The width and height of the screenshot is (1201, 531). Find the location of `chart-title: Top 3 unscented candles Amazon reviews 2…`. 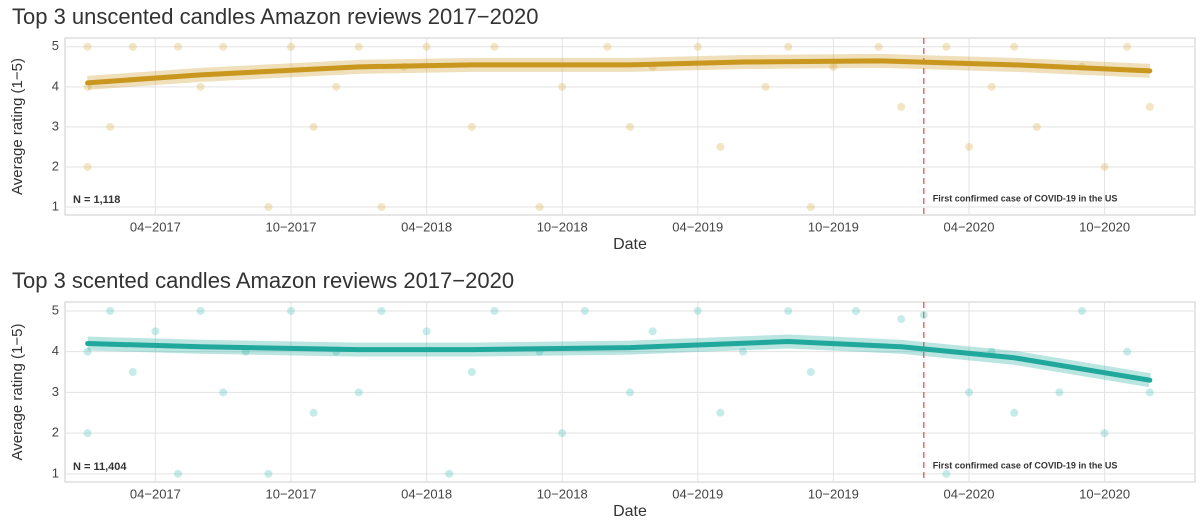

chart-title: Top 3 unscented candles Amazon reviews 2… is located at coordinates (275, 16).